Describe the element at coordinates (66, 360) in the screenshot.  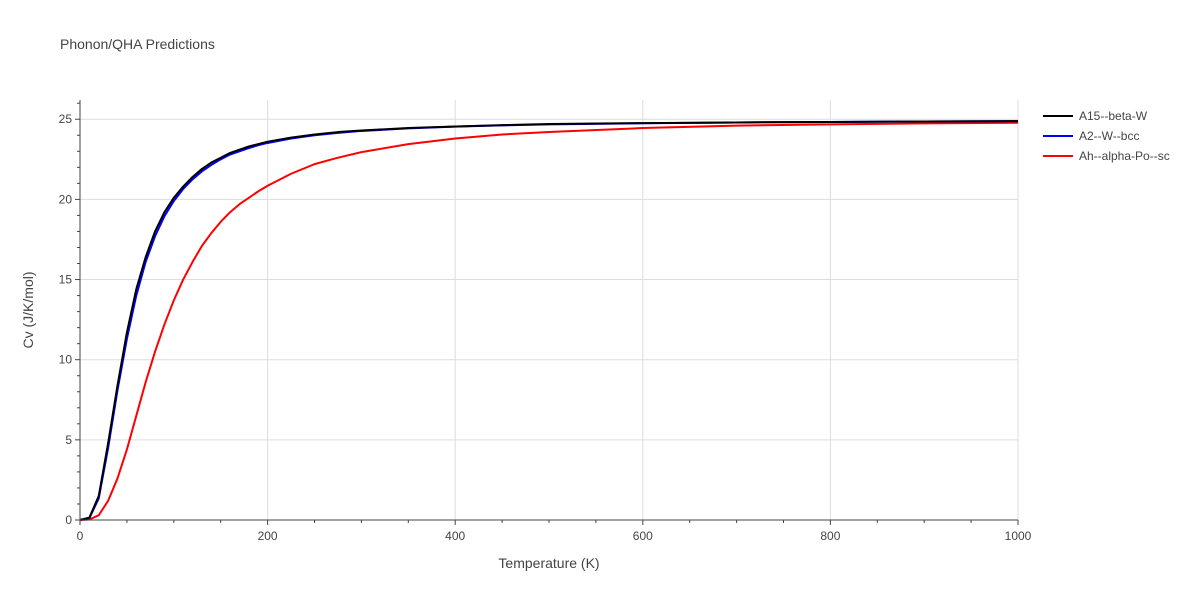
I see `y-tick-label: 10` at that location.